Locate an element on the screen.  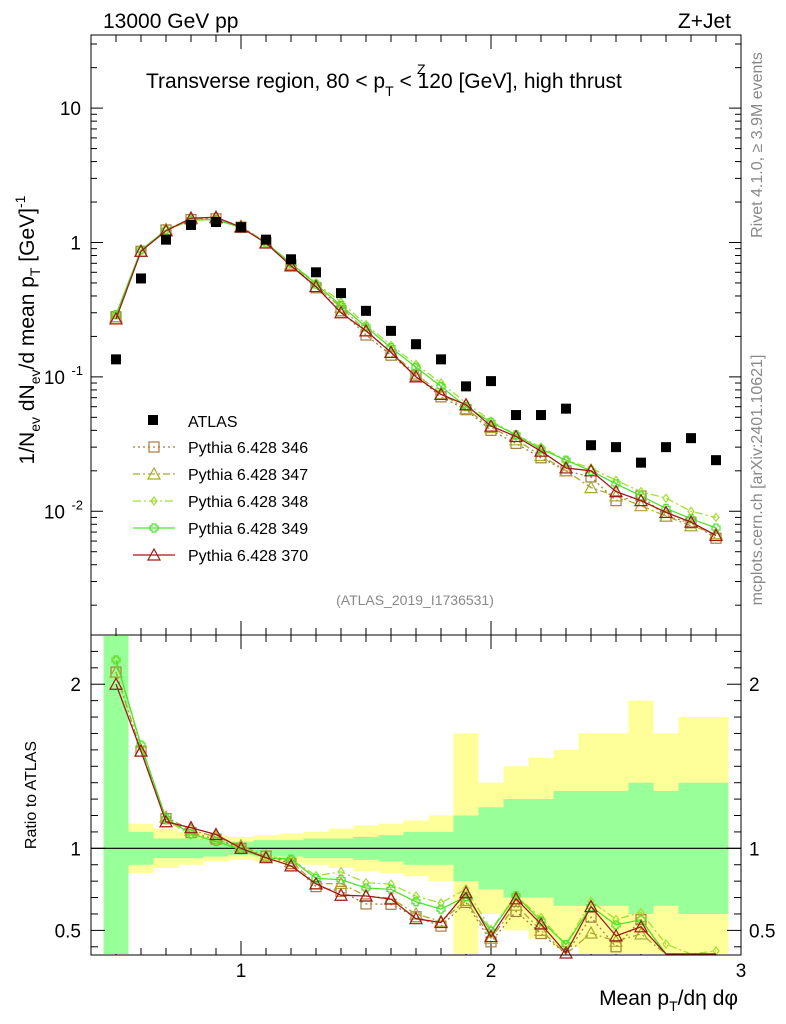
legend-label-3: Pythia 6.428 349 is located at coordinates (248, 529).